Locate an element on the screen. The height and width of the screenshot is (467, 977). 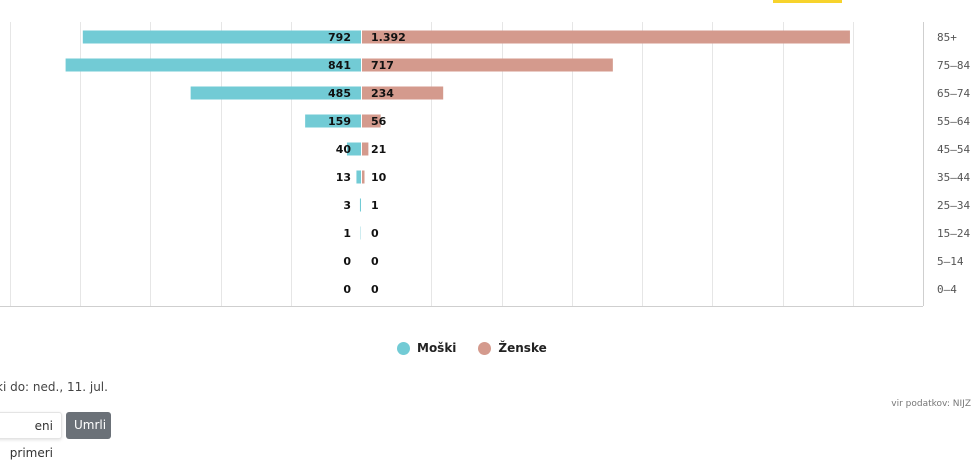
age-group-label: 15–24 is located at coordinates (953, 233).